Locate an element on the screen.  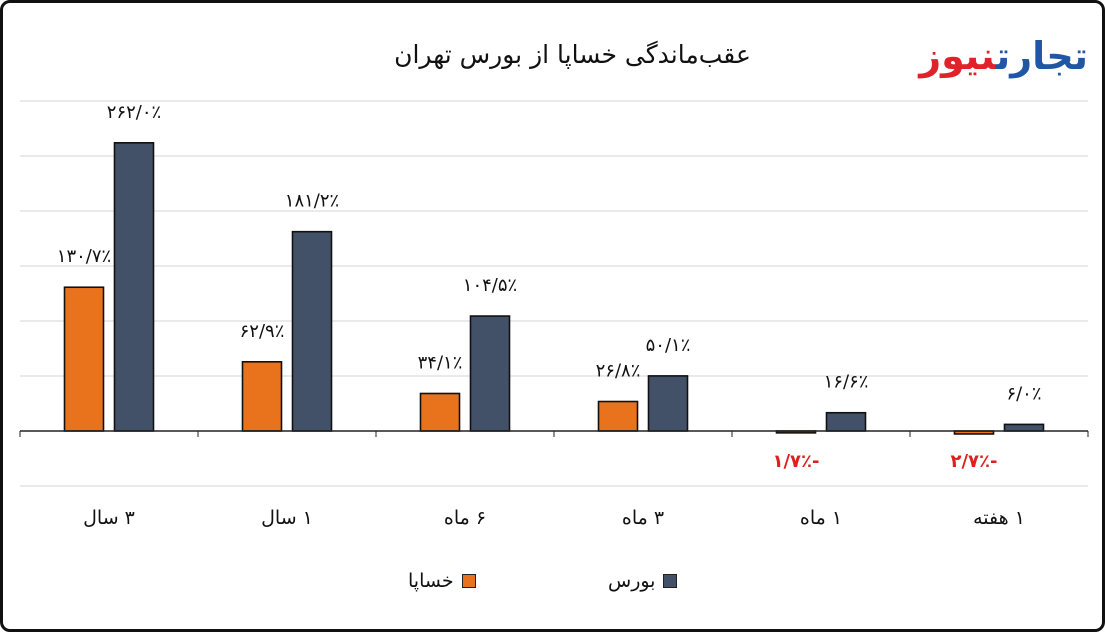
logo-part2: نیوز is located at coordinates (958, 56).